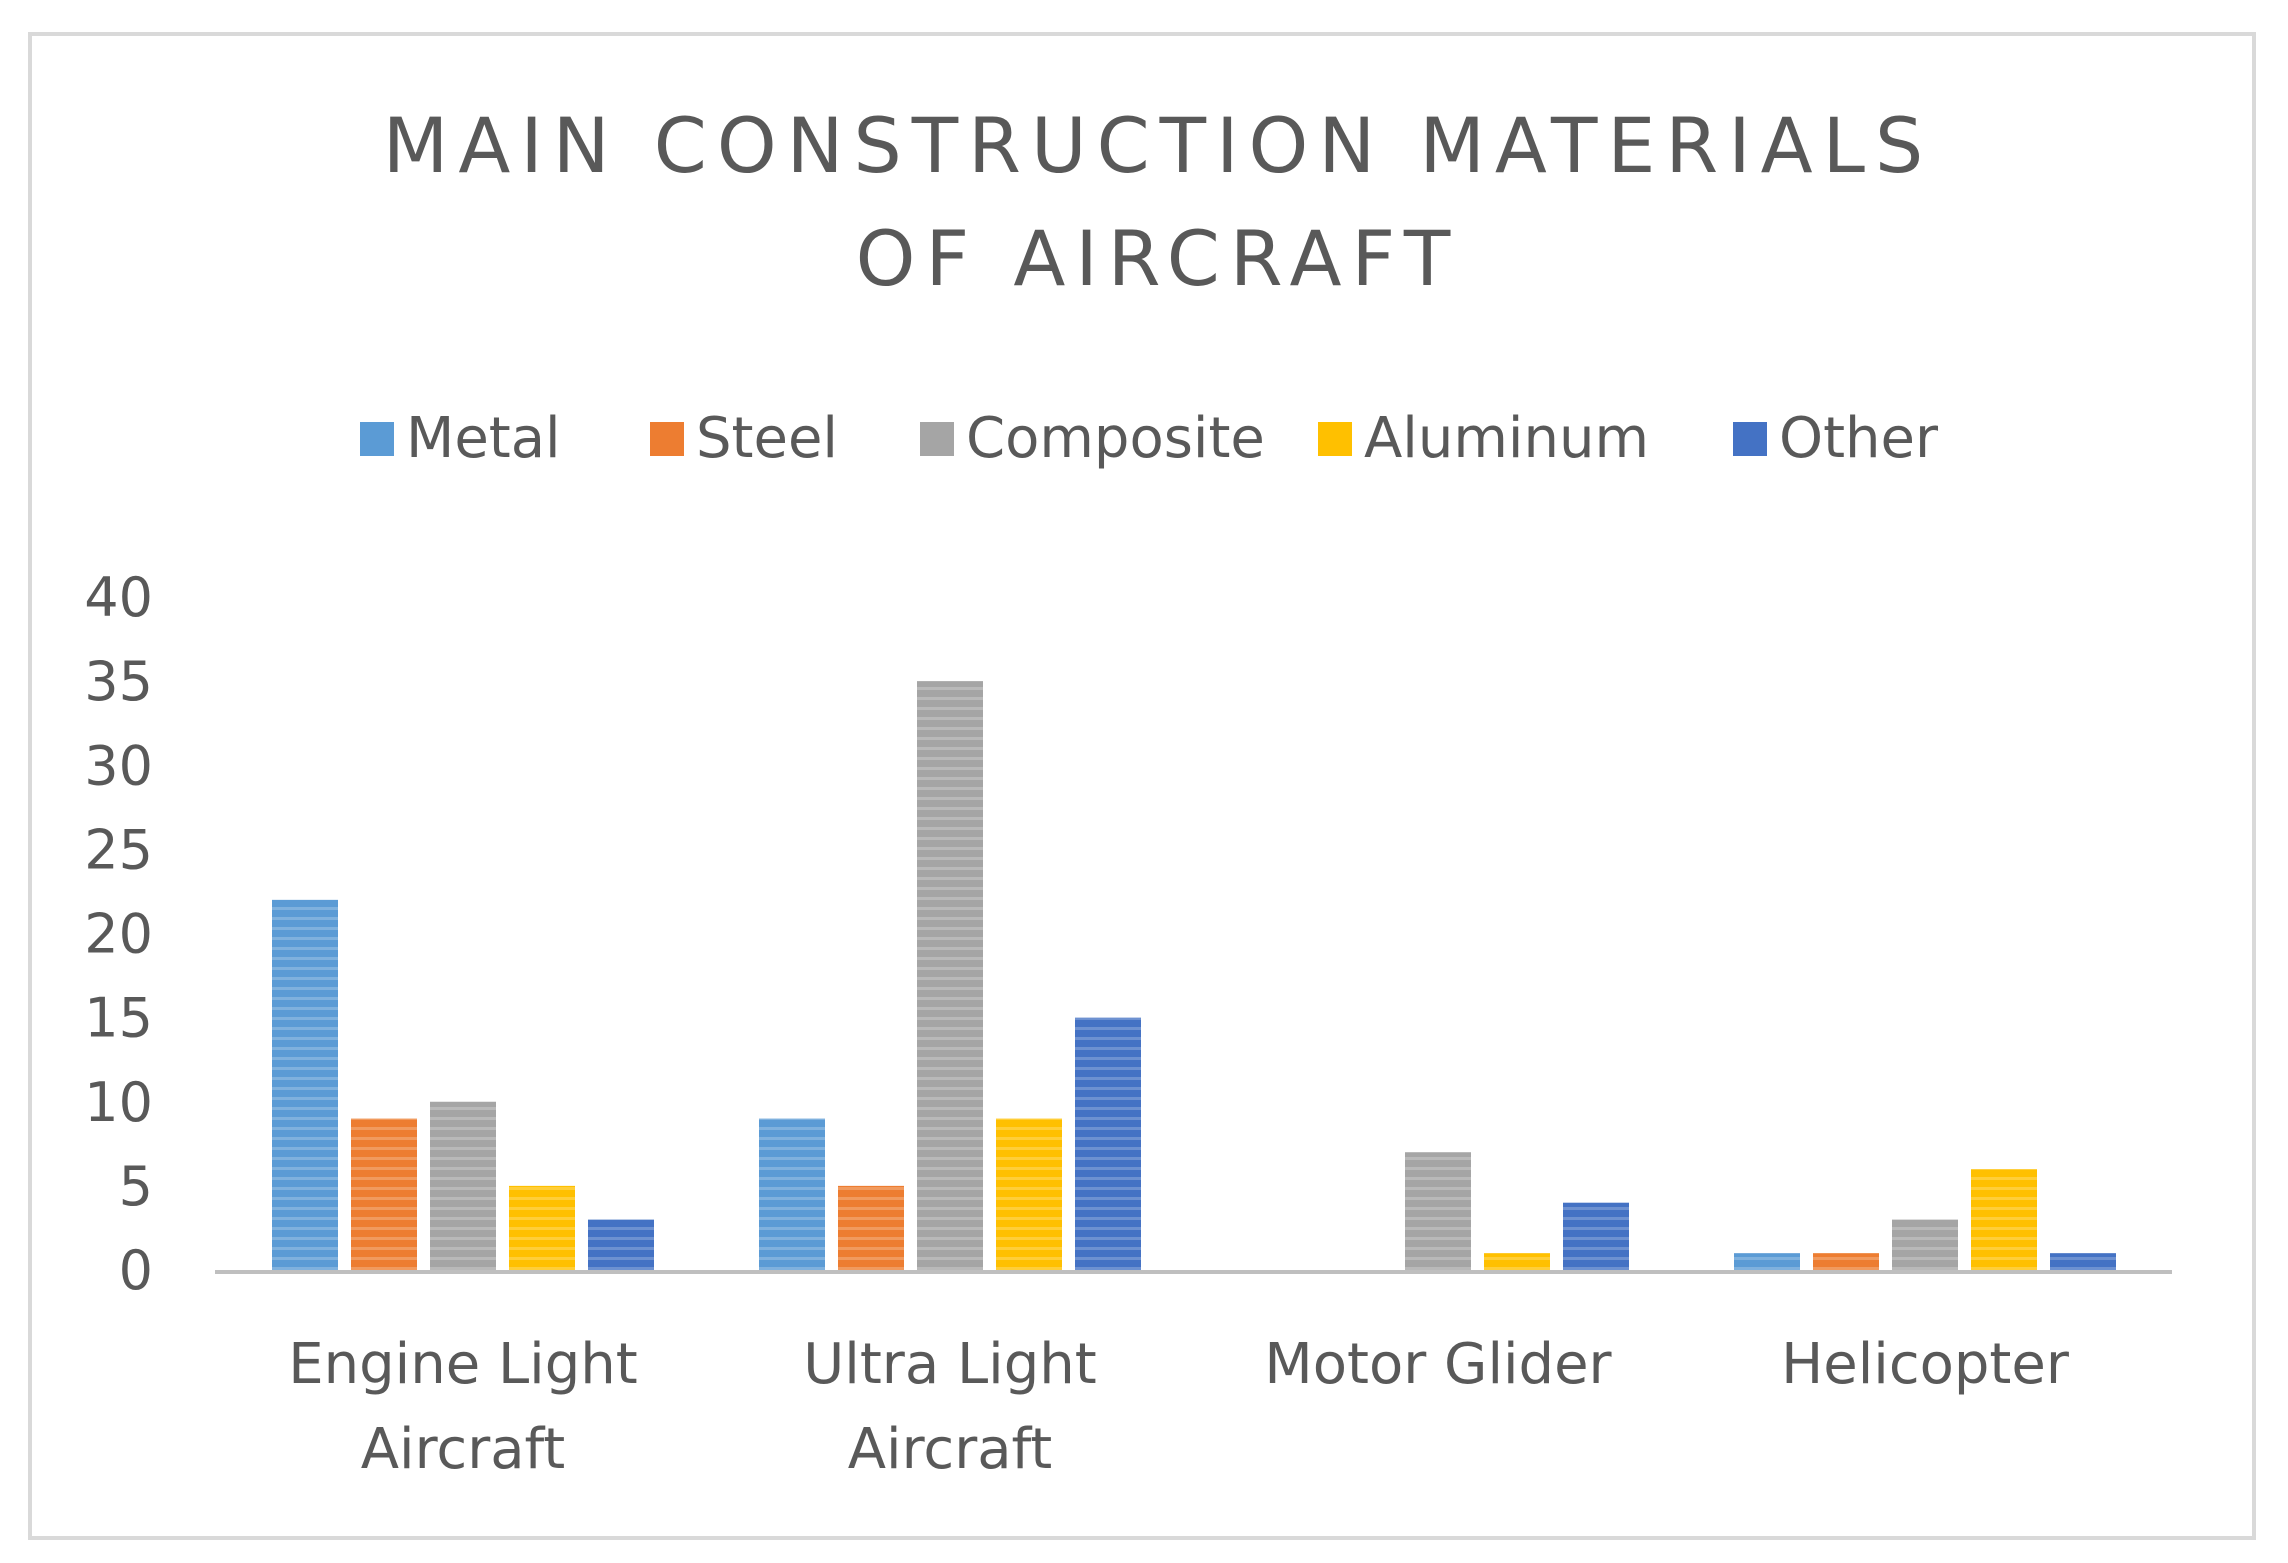  I want to click on y-tick-label-20: 20, so click(118, 934).